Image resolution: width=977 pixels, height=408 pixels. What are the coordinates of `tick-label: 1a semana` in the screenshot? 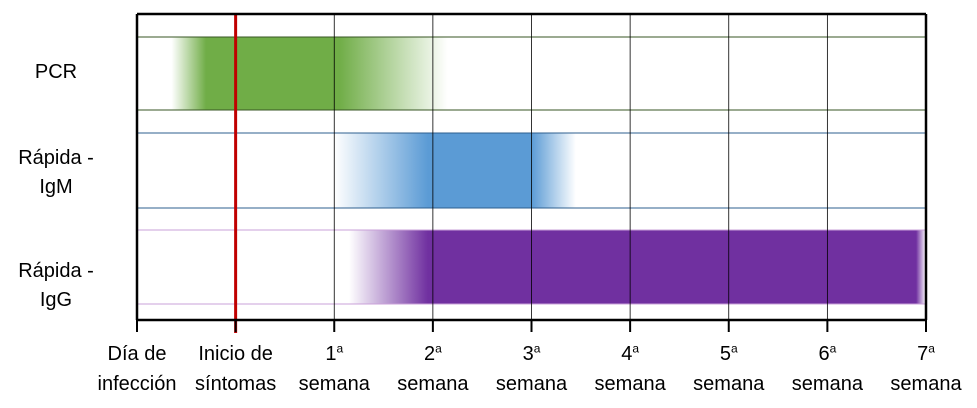 It's located at (334, 369).